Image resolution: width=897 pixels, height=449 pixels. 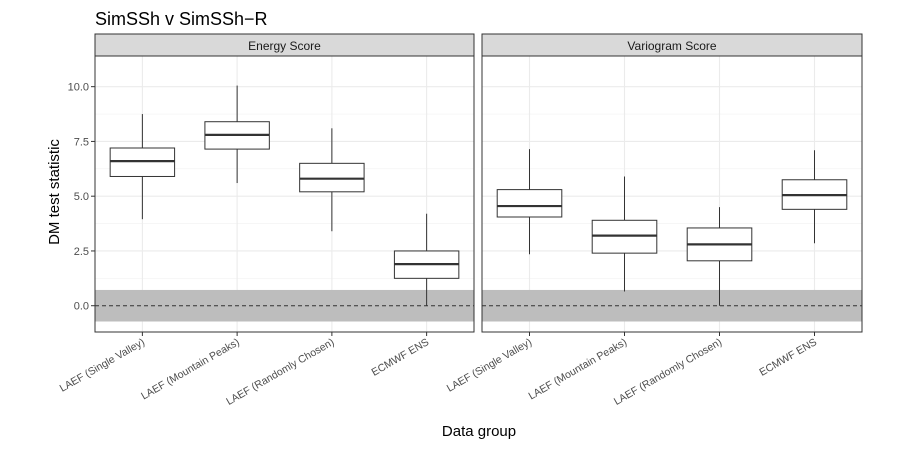 What do you see at coordinates (479, 431) in the screenshot?
I see `x-axis-title: Data group` at bounding box center [479, 431].